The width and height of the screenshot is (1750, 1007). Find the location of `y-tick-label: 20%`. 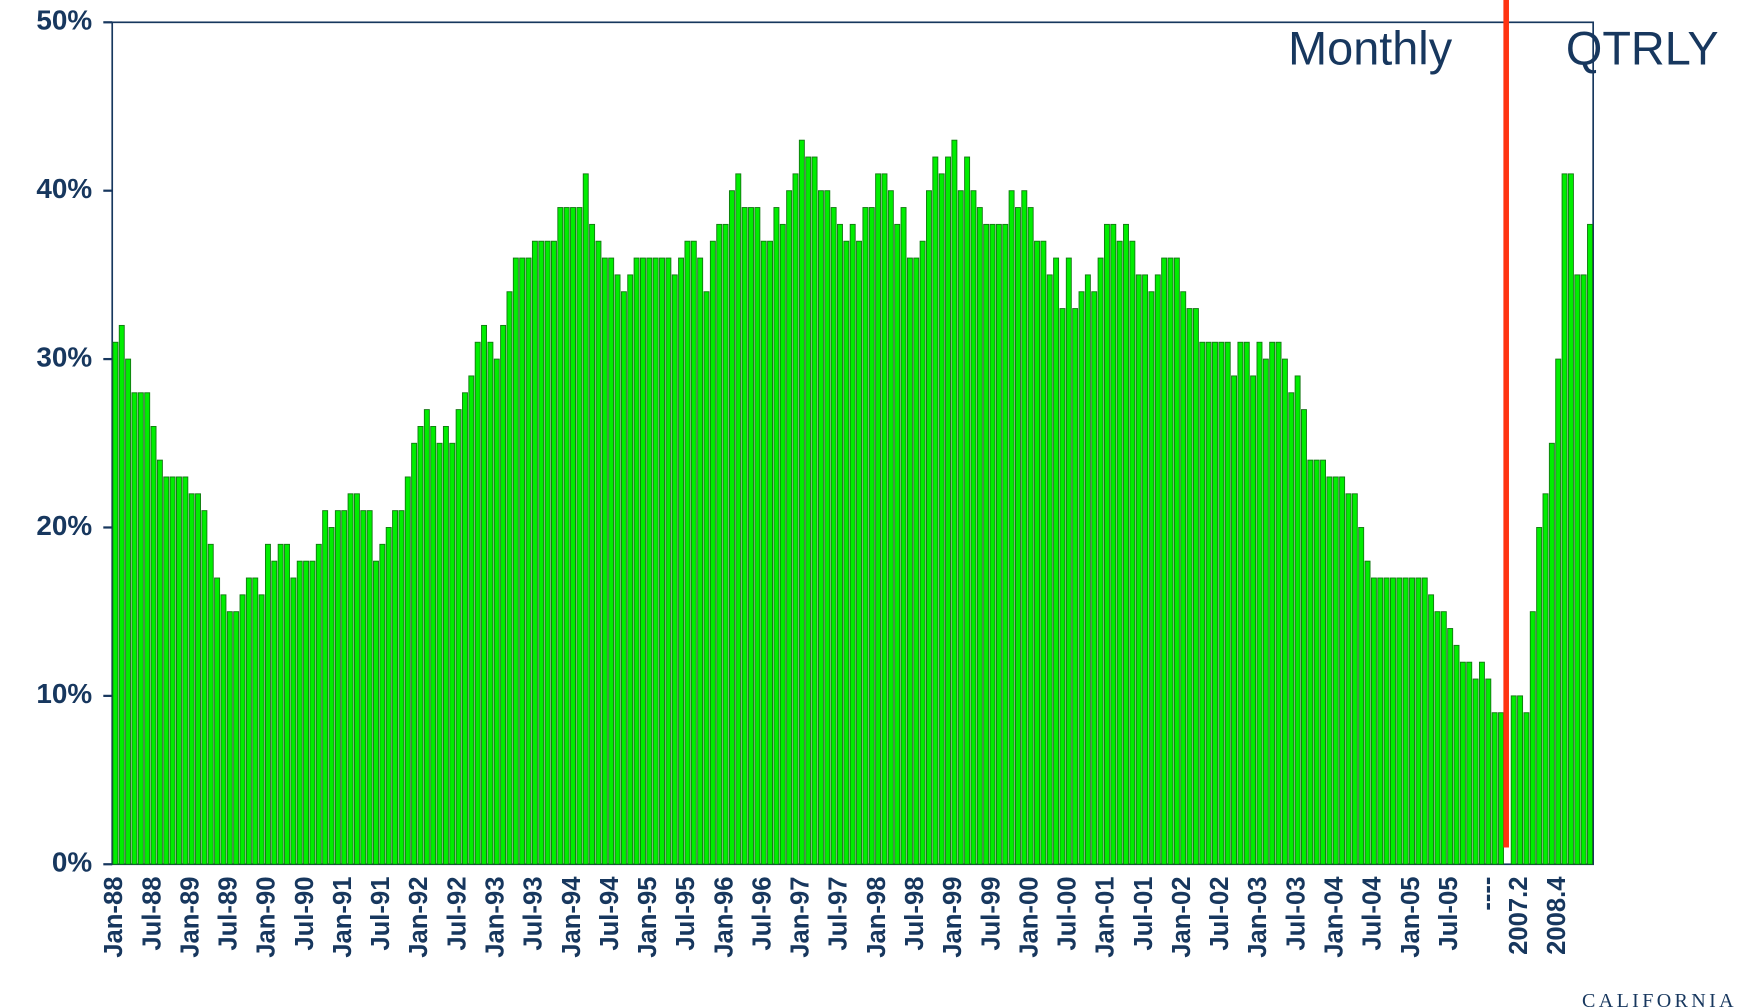

y-tick-label: 20% is located at coordinates (64, 525).